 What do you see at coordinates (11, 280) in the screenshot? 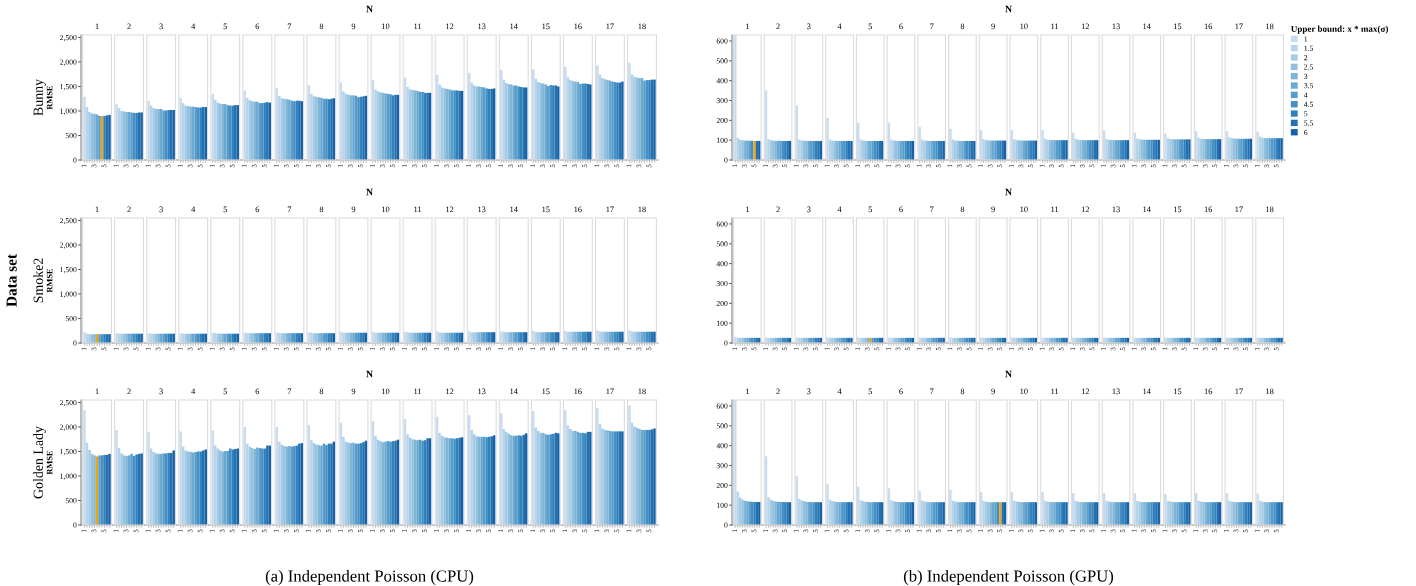
I see `text: Data set` at bounding box center [11, 280].